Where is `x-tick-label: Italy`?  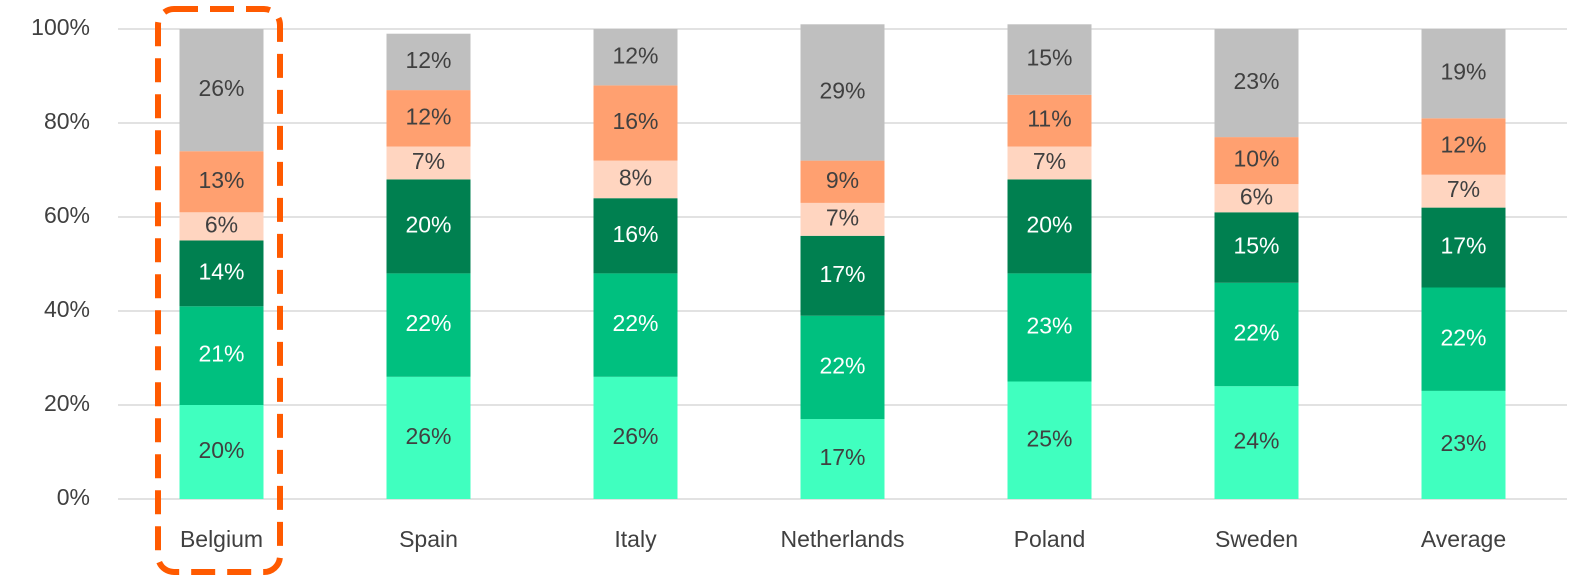
x-tick-label: Italy is located at coordinates (635, 539).